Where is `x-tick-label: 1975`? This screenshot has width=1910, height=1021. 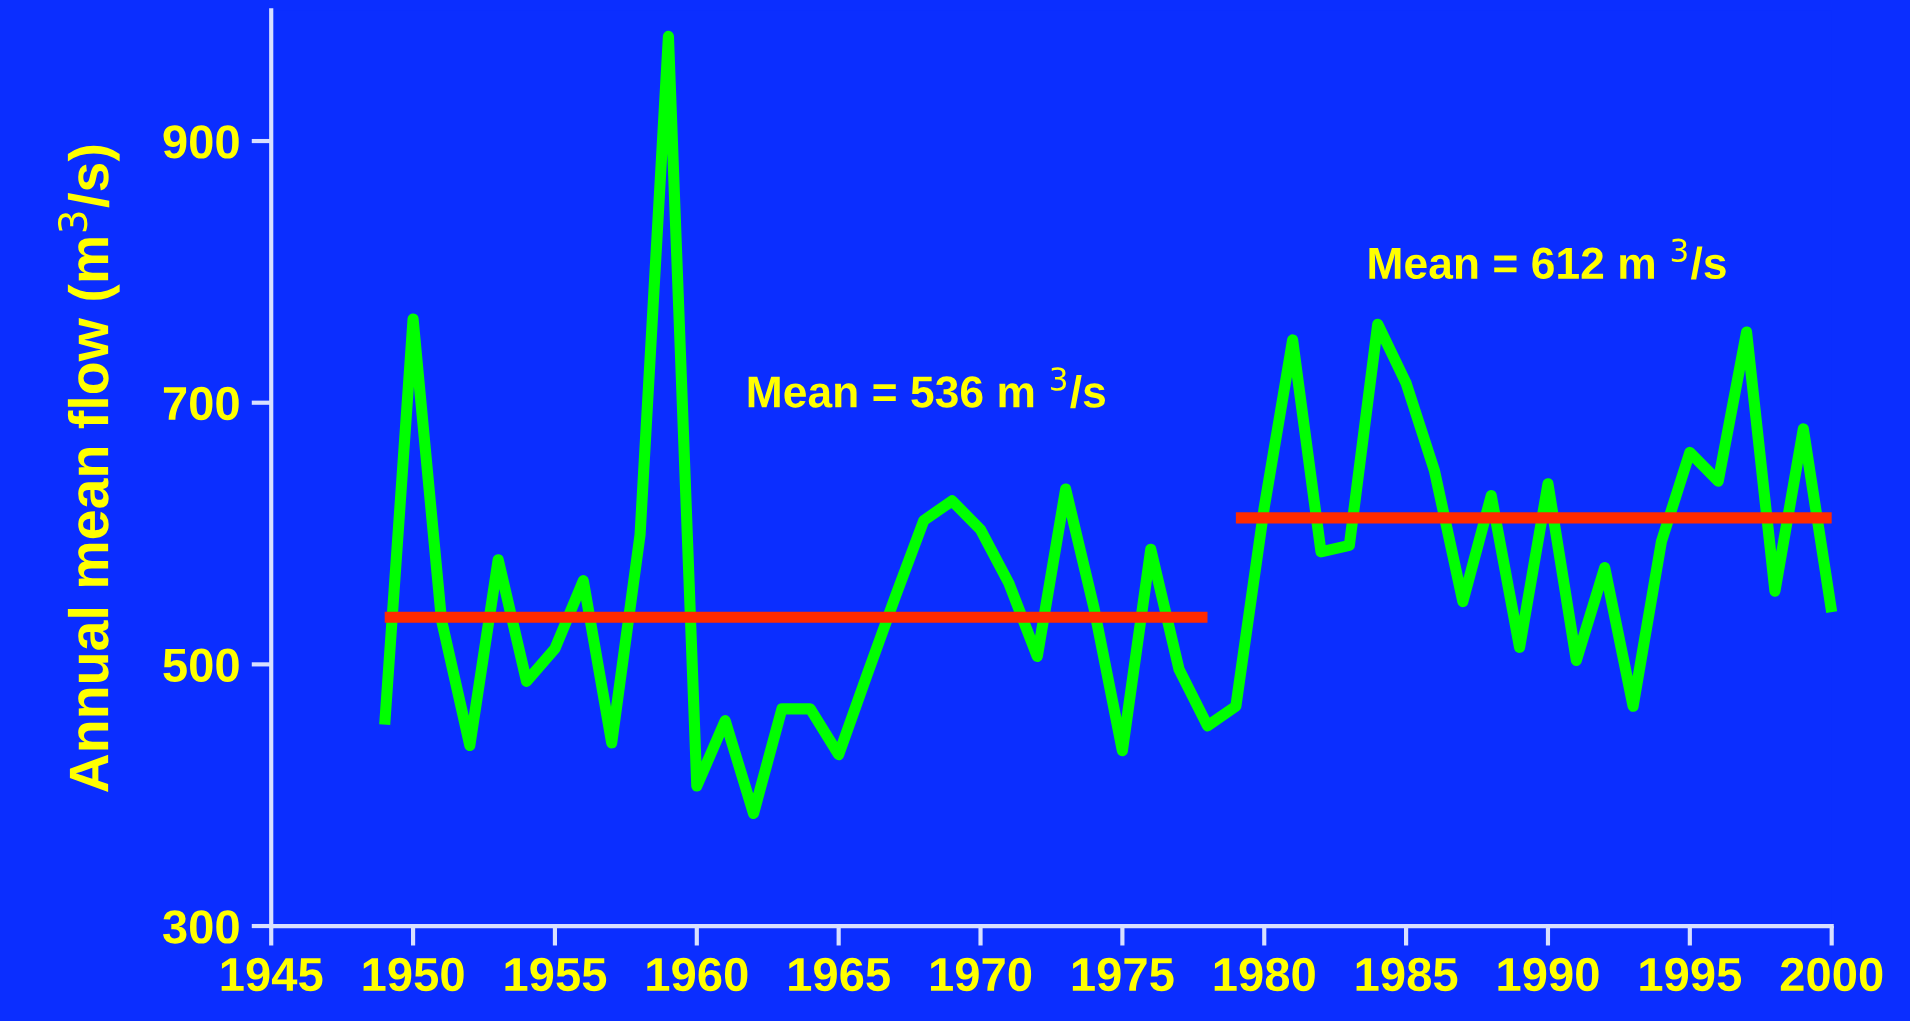 x-tick-label: 1975 is located at coordinates (1123, 974).